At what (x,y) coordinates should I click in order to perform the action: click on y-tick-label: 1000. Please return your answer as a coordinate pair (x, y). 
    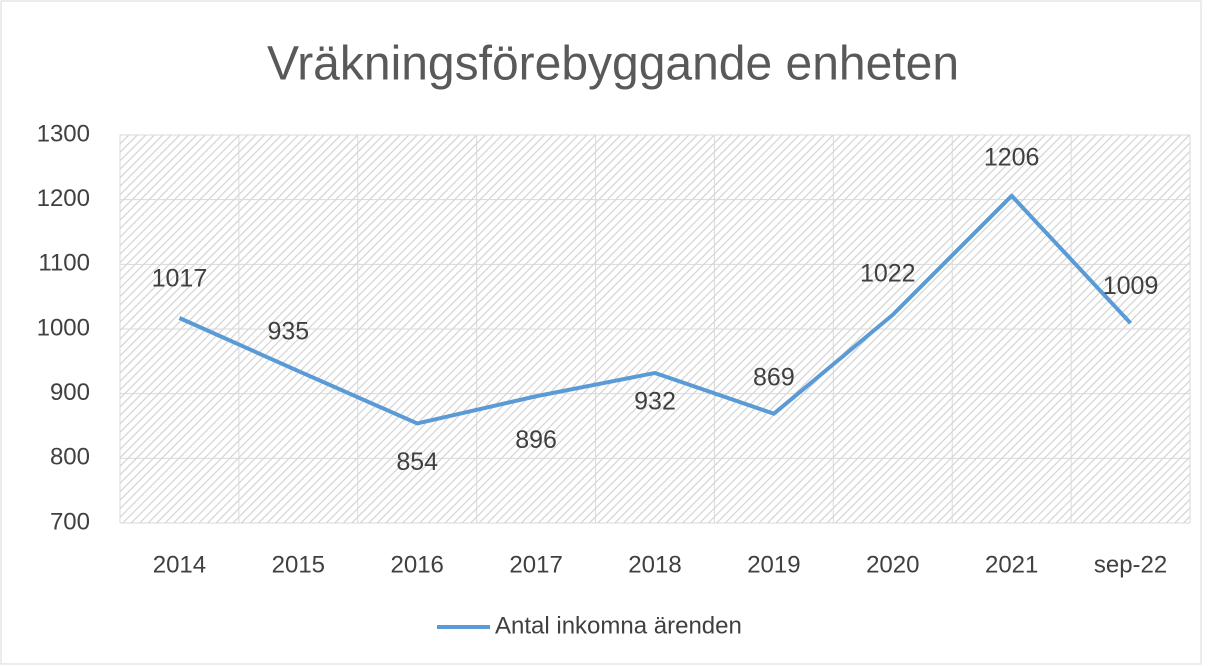
    Looking at the image, I should click on (63, 327).